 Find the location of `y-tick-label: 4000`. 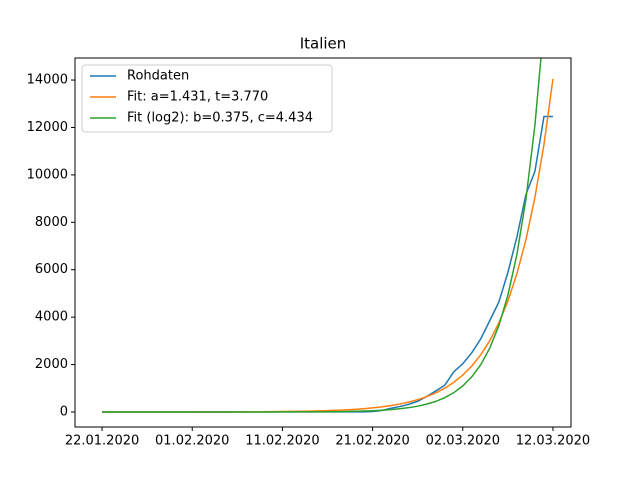

y-tick-label: 4000 is located at coordinates (51, 317).